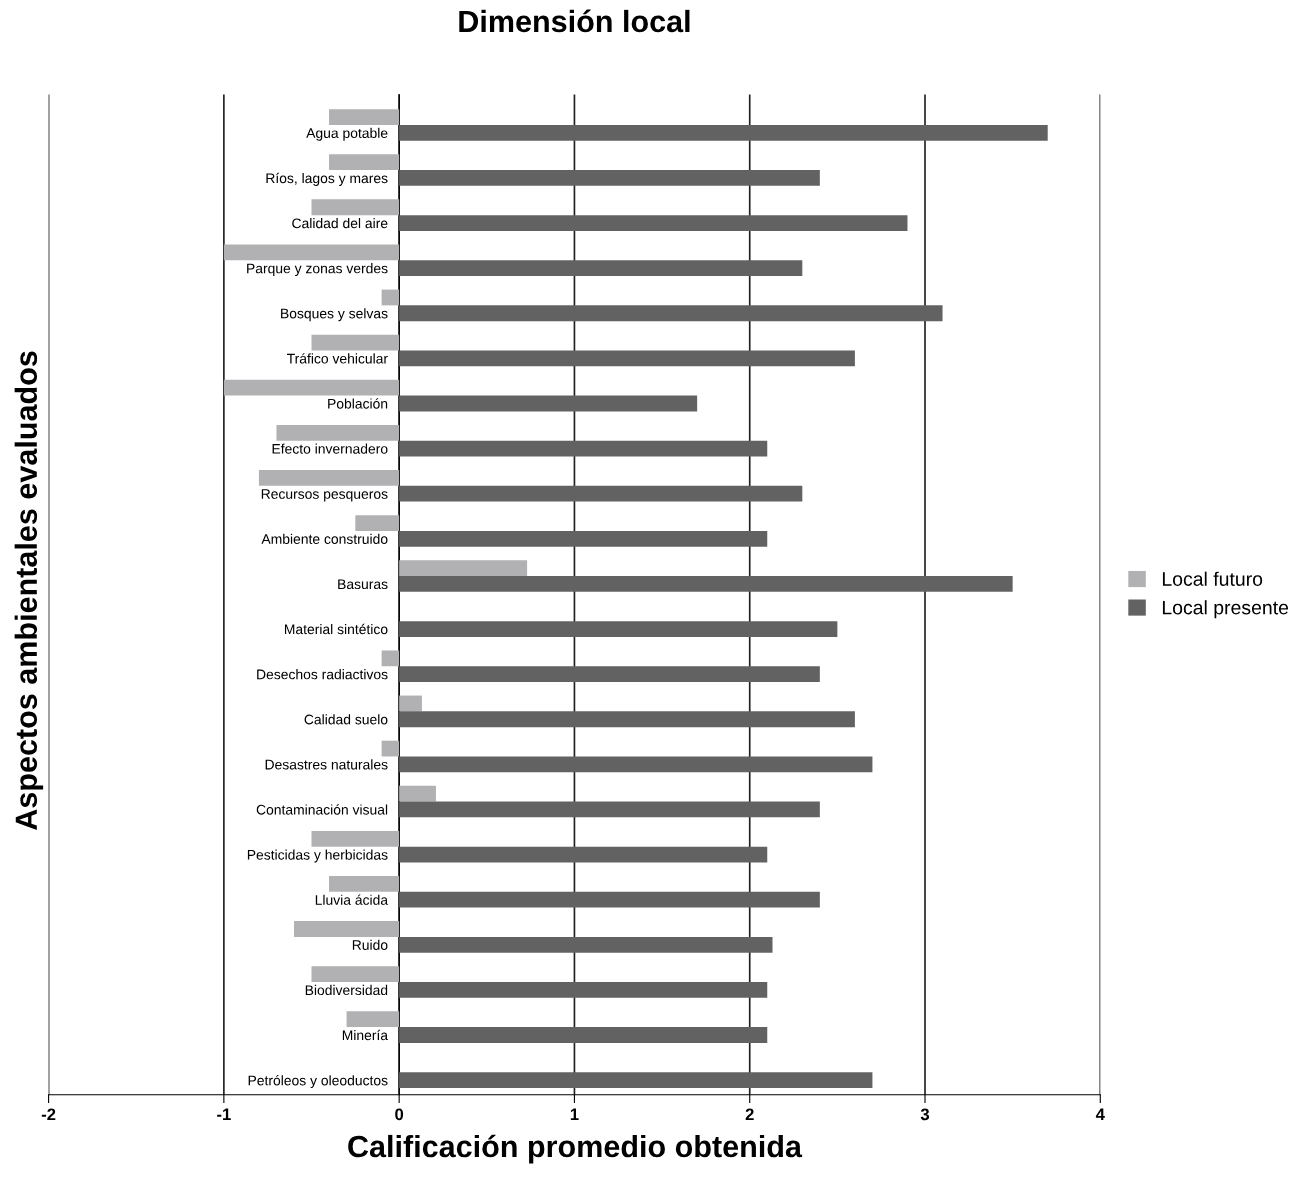 The height and width of the screenshot is (1181, 1313). Describe the element at coordinates (340, 223) in the screenshot. I see `y-tick-label: Calidad del aire` at that location.